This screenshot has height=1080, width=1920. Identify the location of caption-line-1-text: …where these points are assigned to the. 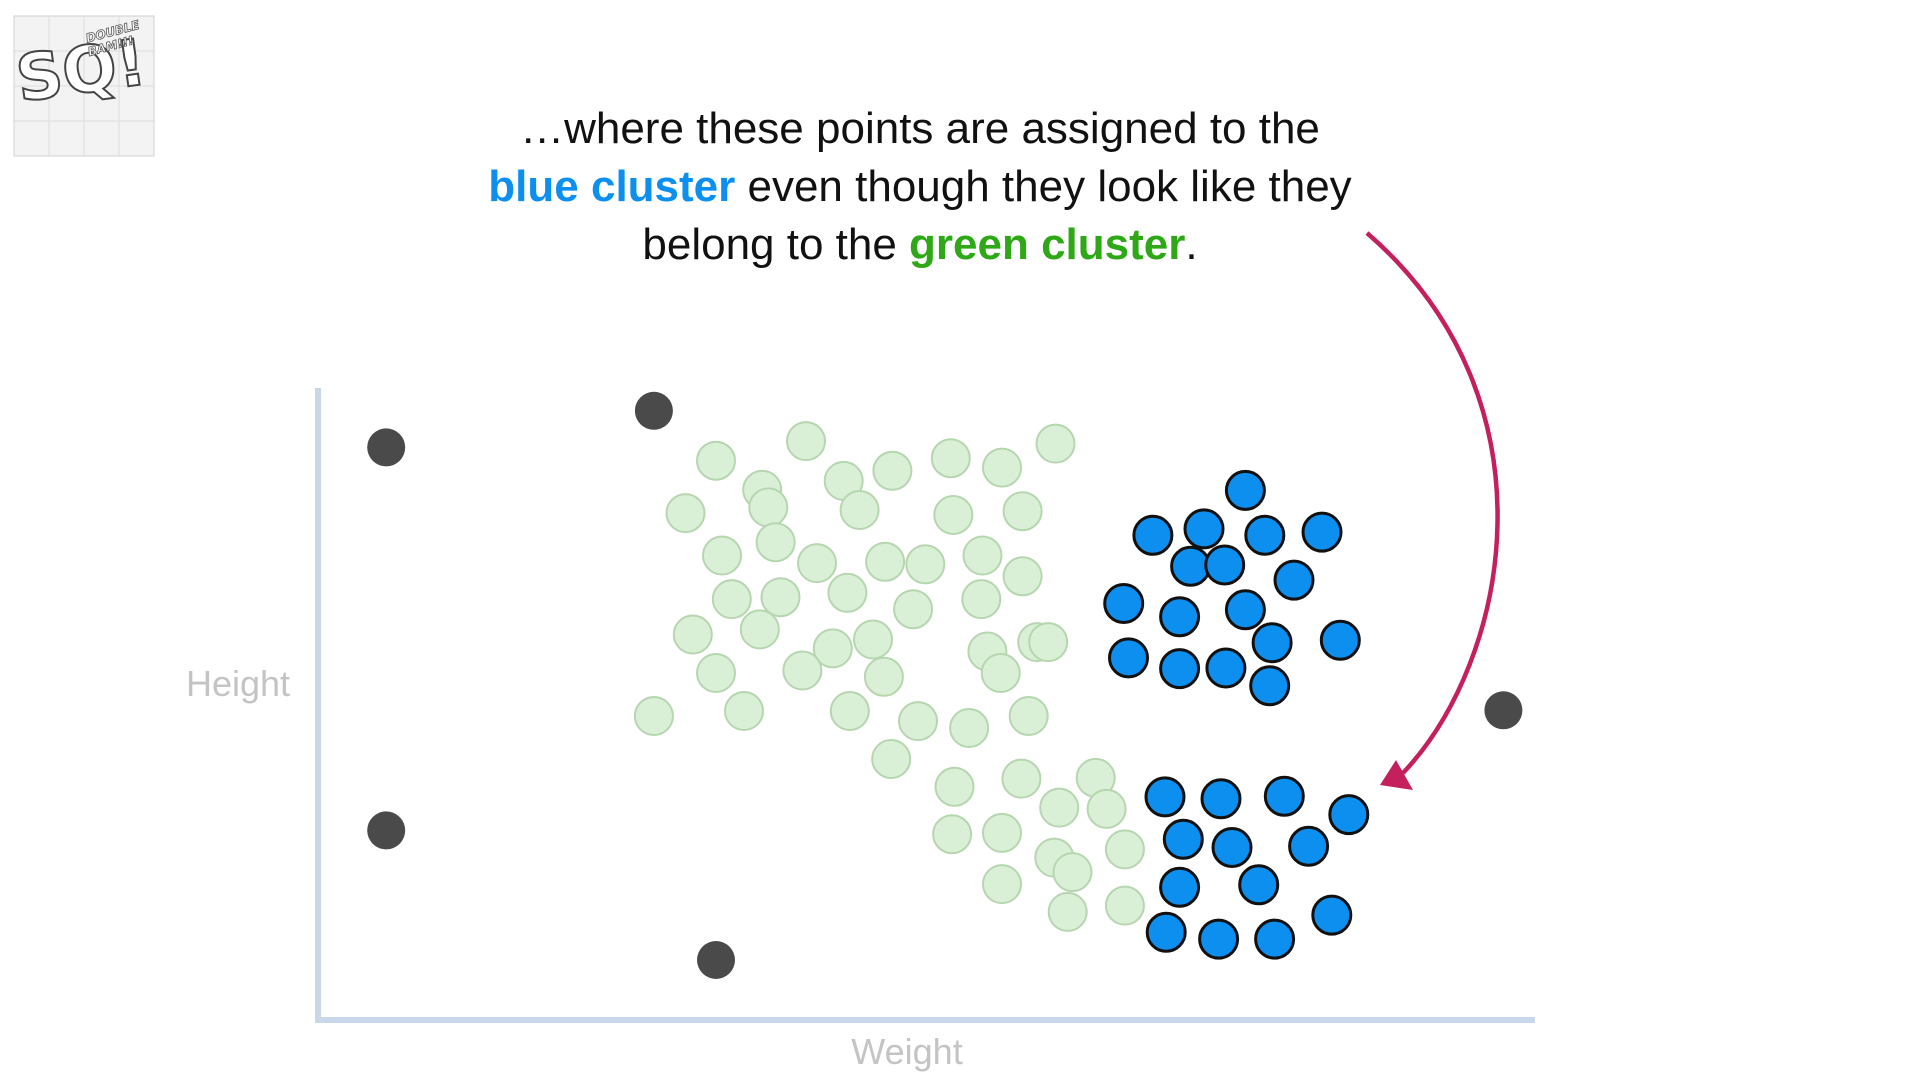
(920, 128).